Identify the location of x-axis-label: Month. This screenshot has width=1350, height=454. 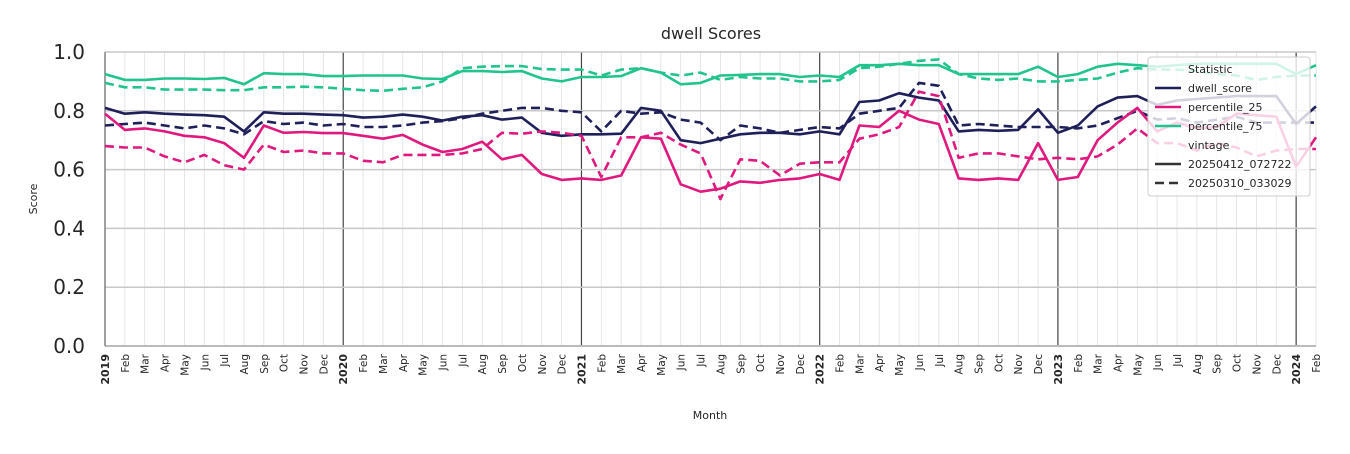
(710, 415).